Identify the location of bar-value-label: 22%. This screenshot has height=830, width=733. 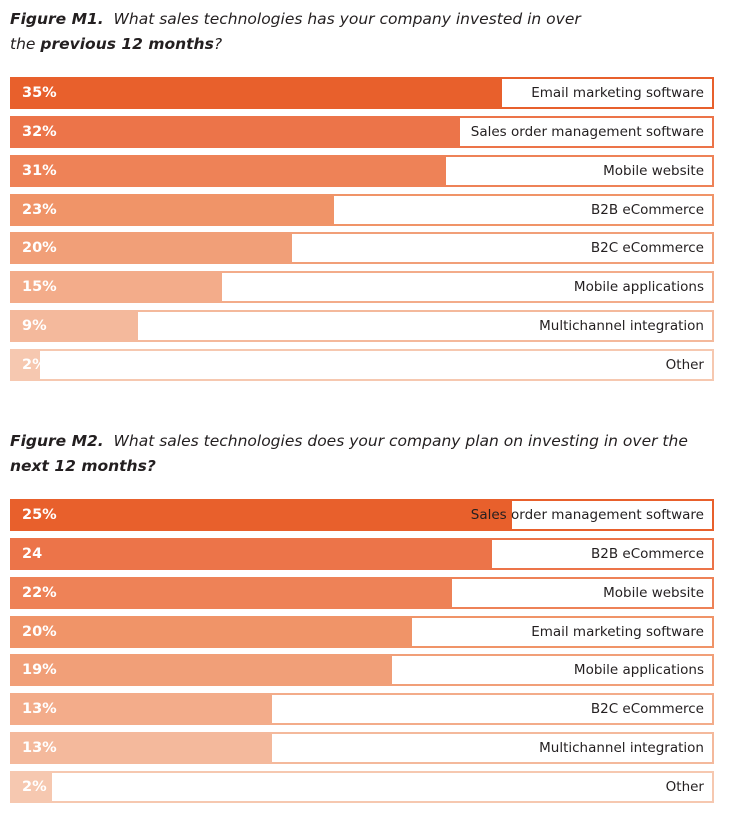
(39, 592).